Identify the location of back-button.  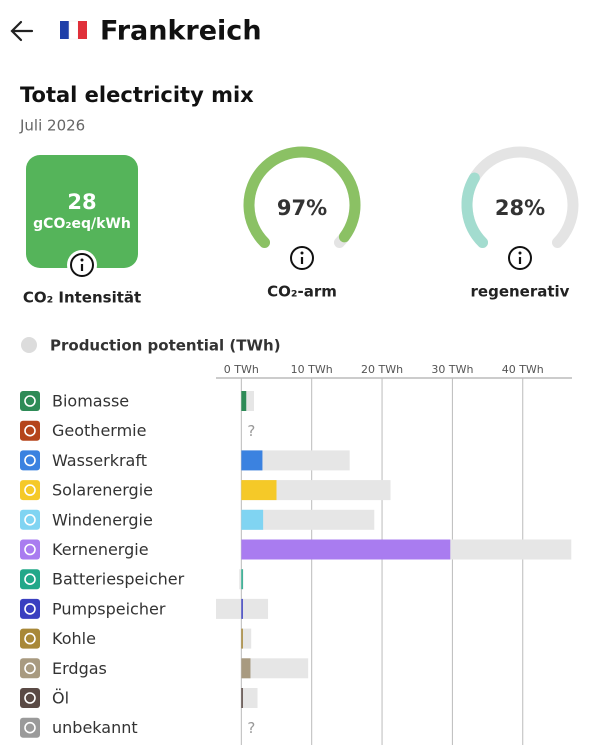
(22, 31).